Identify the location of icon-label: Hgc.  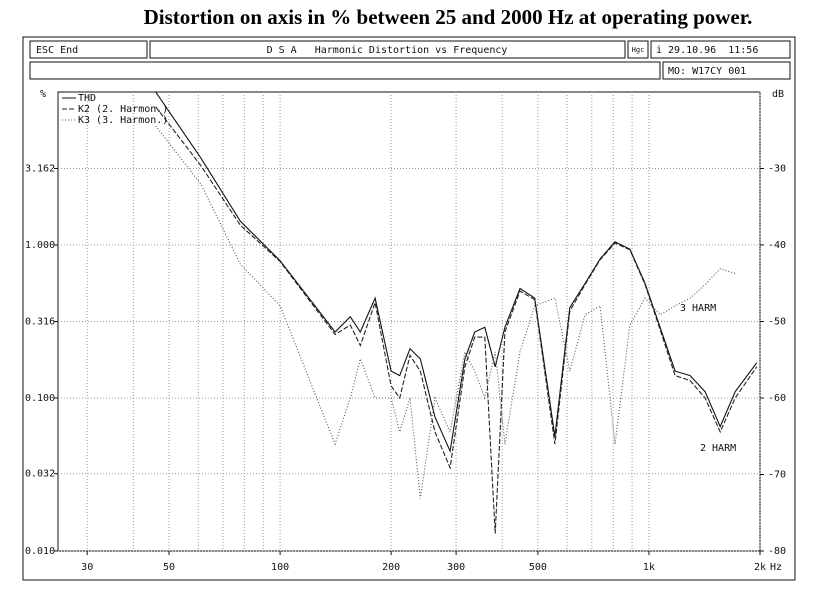
(638, 50).